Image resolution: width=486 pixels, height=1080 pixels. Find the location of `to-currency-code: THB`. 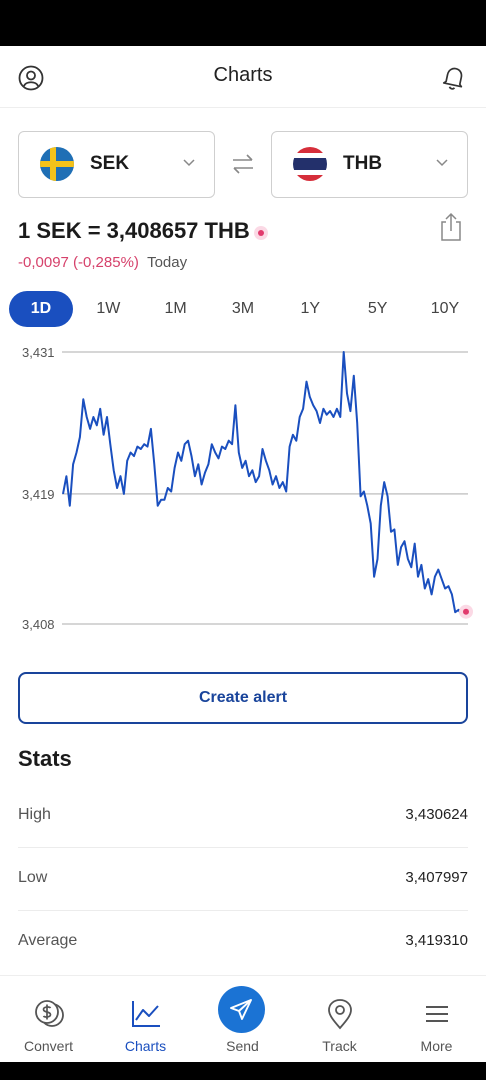

to-currency-code: THB is located at coordinates (363, 163).